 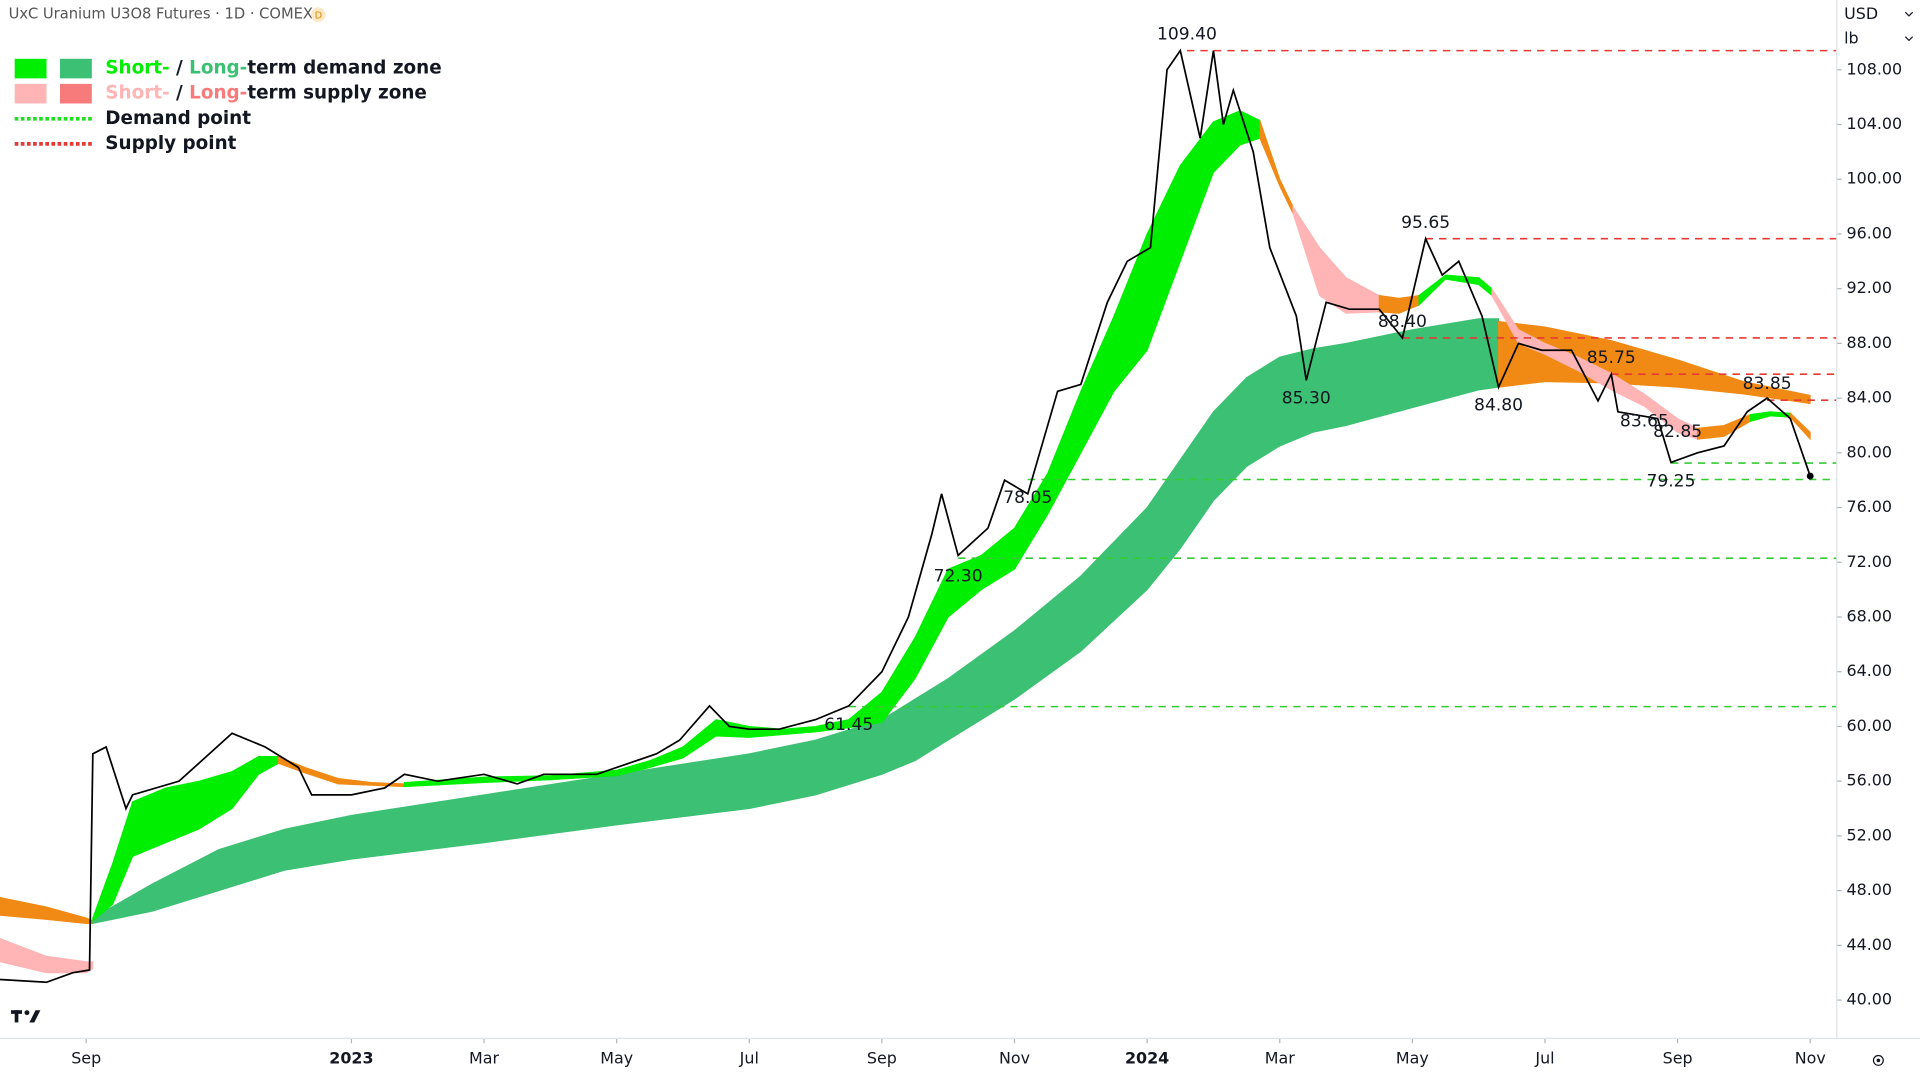 What do you see at coordinates (1875, 178) in the screenshot?
I see `y-tick-label: 100.00` at bounding box center [1875, 178].